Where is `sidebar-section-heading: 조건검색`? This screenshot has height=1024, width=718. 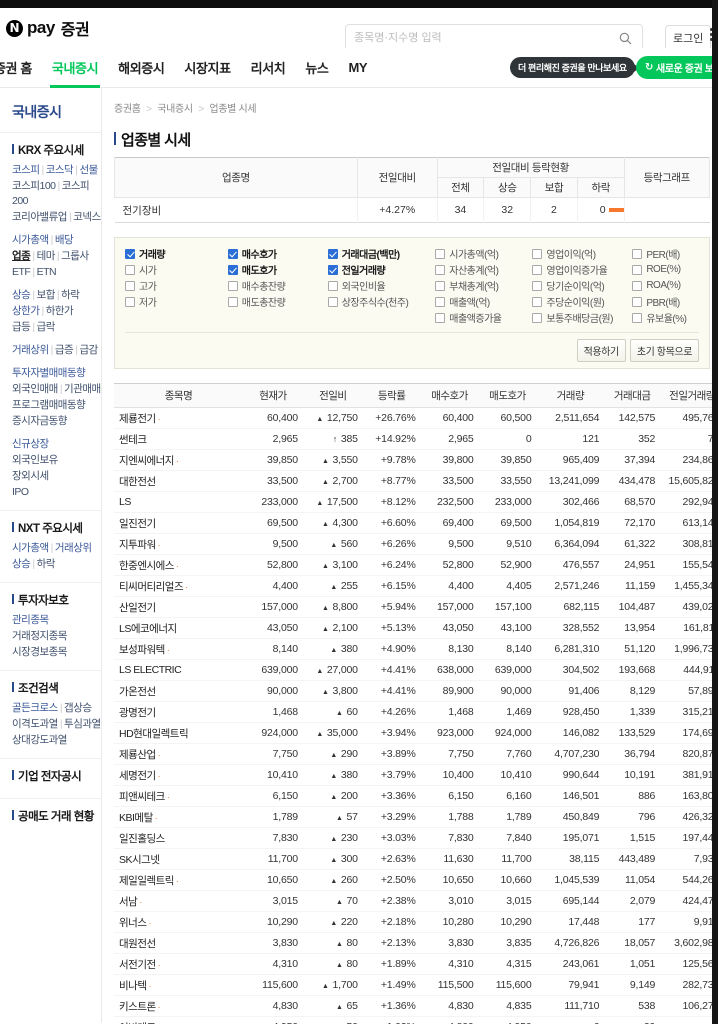 sidebar-section-heading: 조건검색 is located at coordinates (56, 688).